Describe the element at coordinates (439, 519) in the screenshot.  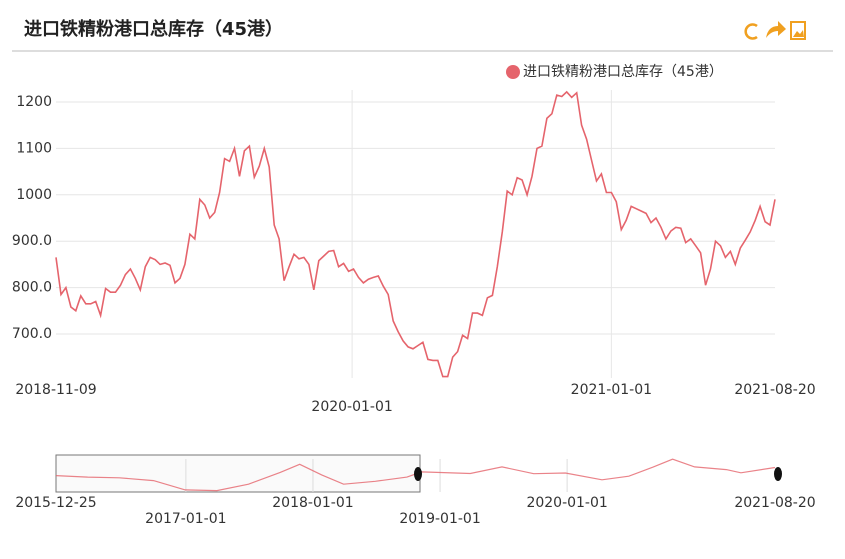
I see `x-tick-label: 2019-01-01` at that location.